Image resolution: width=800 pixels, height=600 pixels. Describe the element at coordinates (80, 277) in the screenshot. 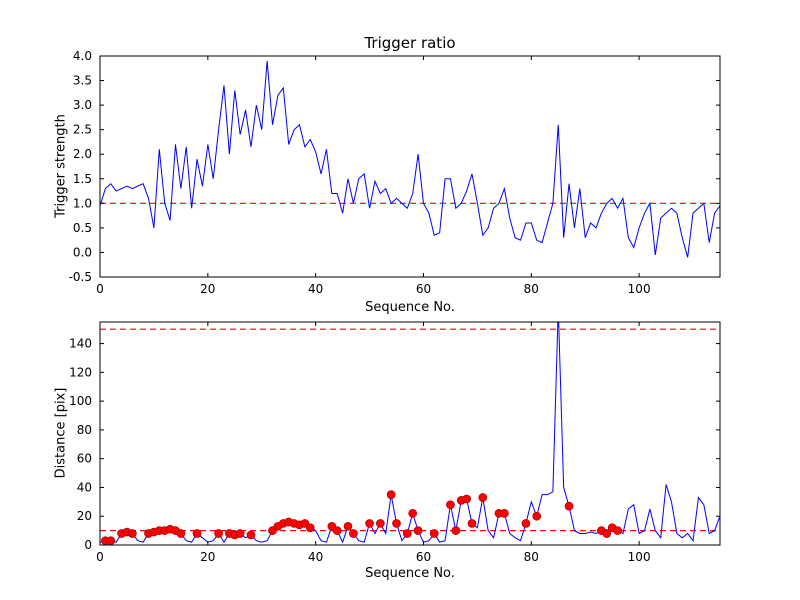

I see `y-tick-label: -0.5` at that location.